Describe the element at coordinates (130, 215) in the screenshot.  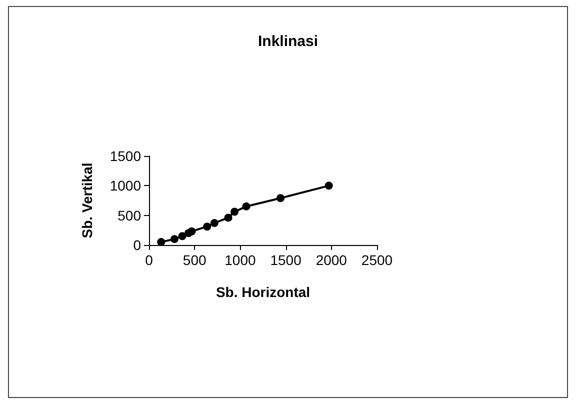
I see `y-tick-label: 500` at that location.